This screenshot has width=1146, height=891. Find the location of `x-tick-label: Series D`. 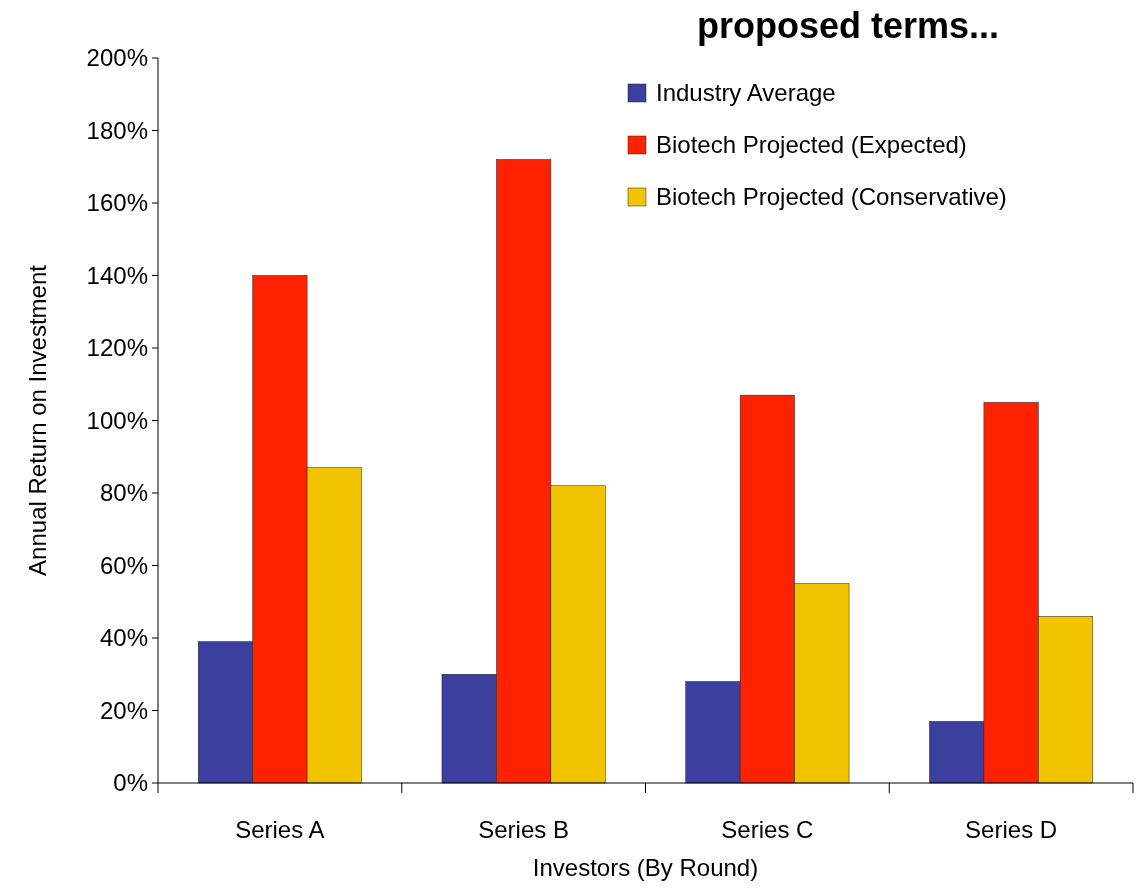

x-tick-label: Series D is located at coordinates (1011, 829).